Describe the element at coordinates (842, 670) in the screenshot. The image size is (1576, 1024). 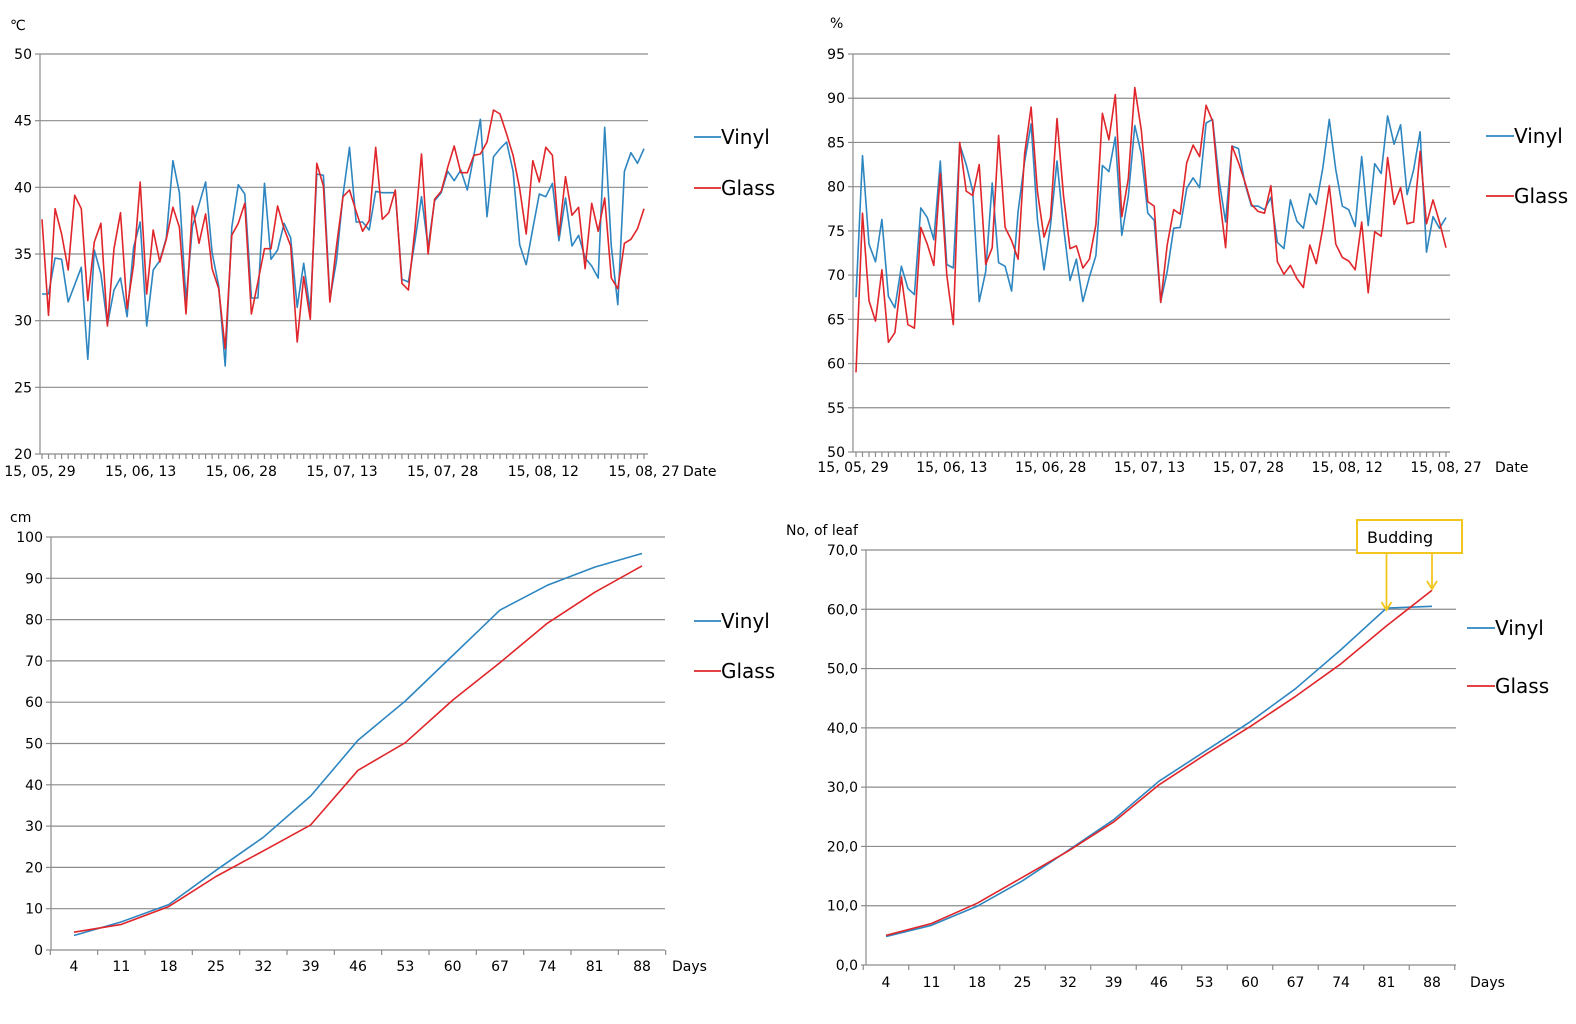
I see `y-tick-label: 50,0` at that location.